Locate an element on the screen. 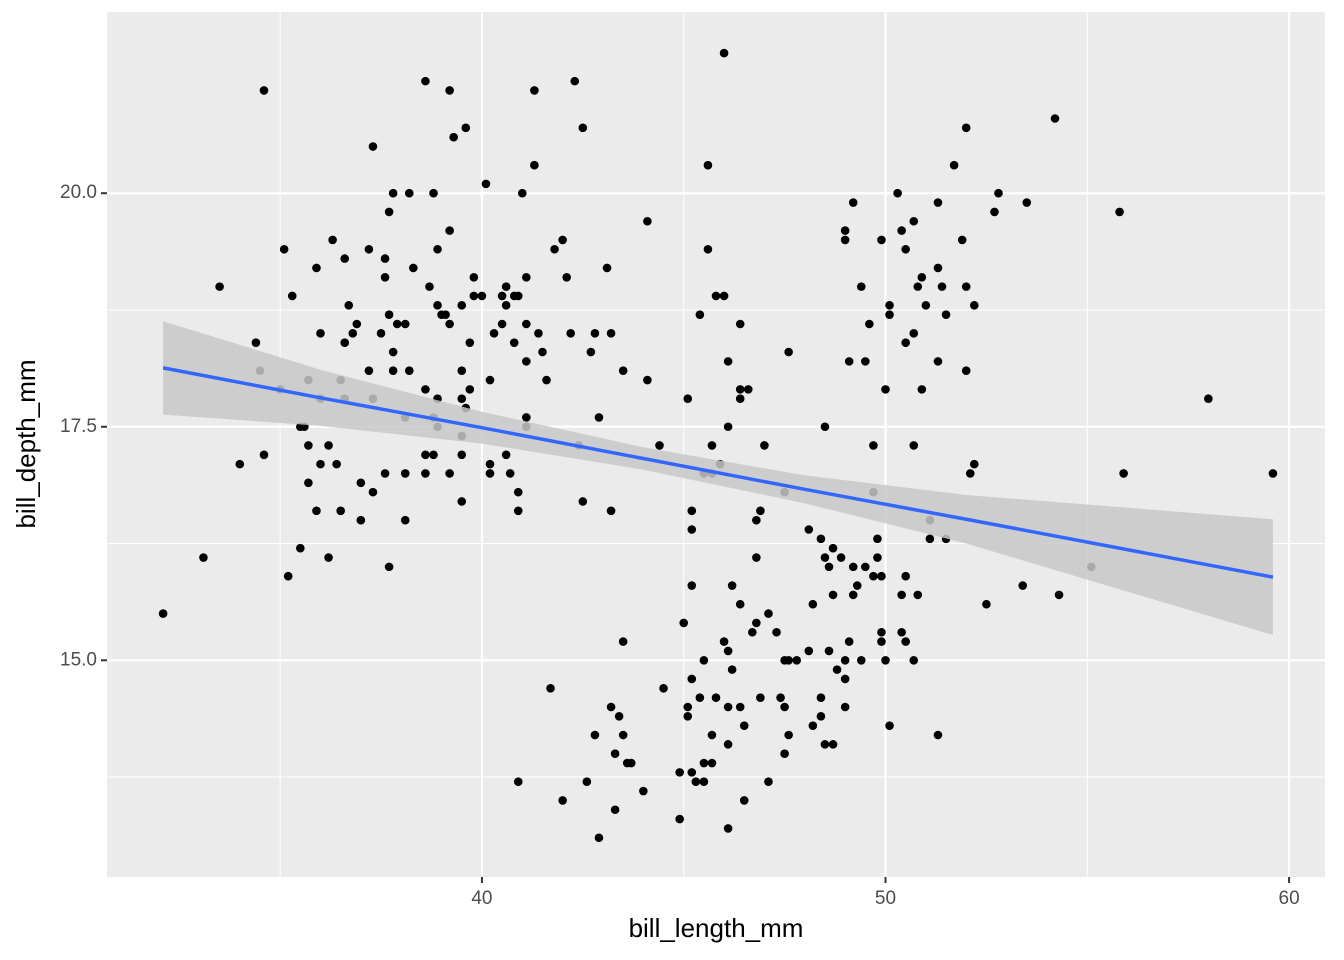 Image resolution: width=1344 pixels, height=960 pixels. x-tick-label: 40 is located at coordinates (481, 898).